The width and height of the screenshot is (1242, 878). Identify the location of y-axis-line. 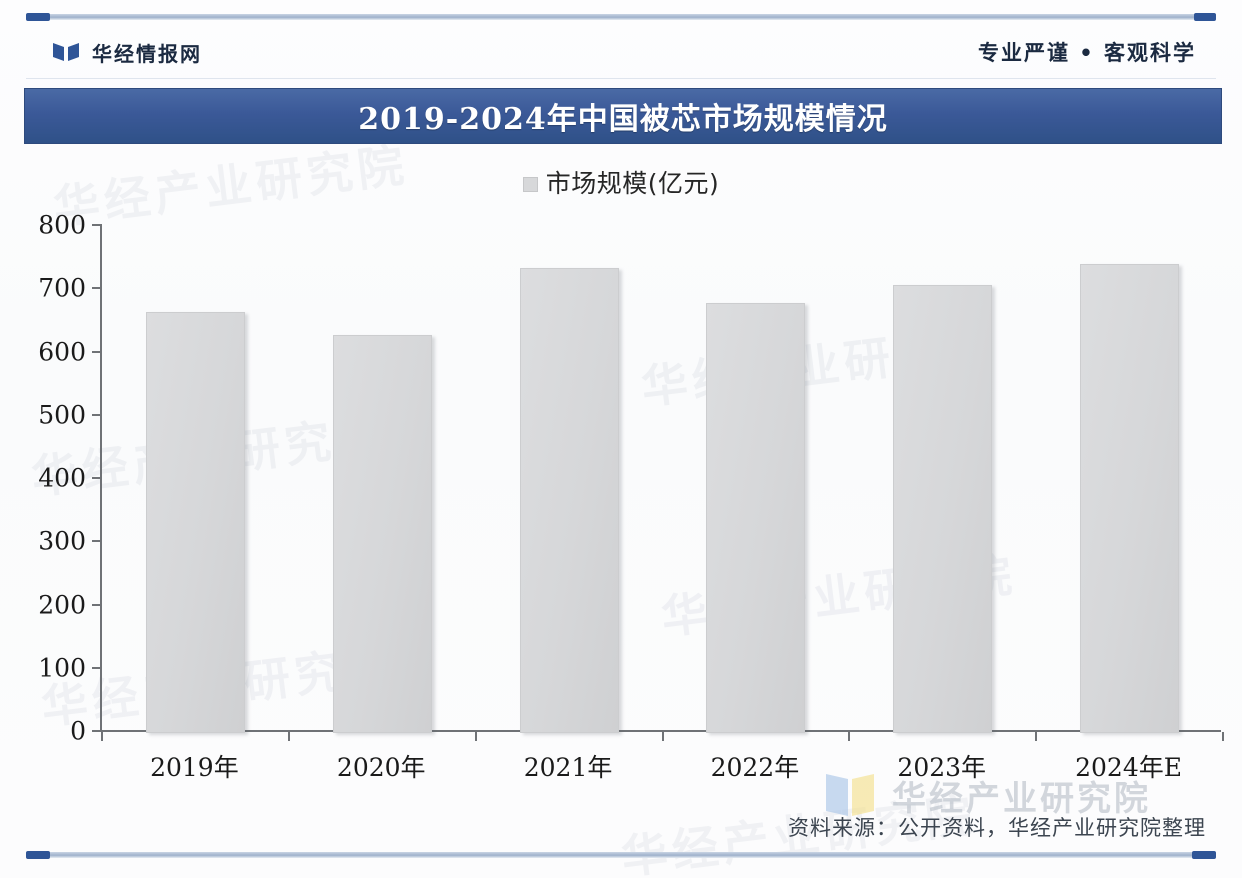
(101, 478).